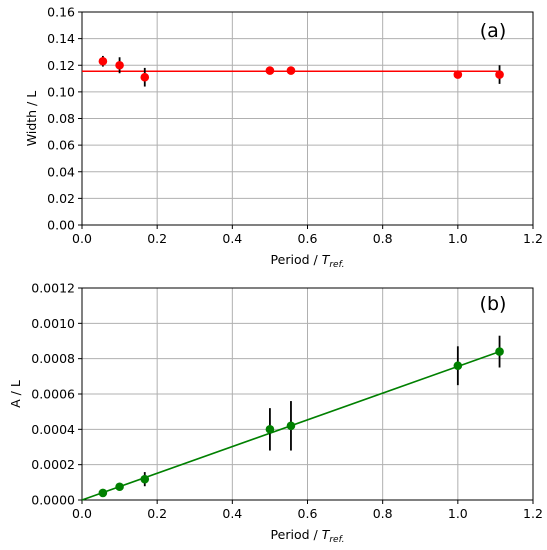 The image size is (547, 550). Describe the element at coordinates (53, 464) in the screenshot. I see `y-tick-label: 0.0002` at that location.